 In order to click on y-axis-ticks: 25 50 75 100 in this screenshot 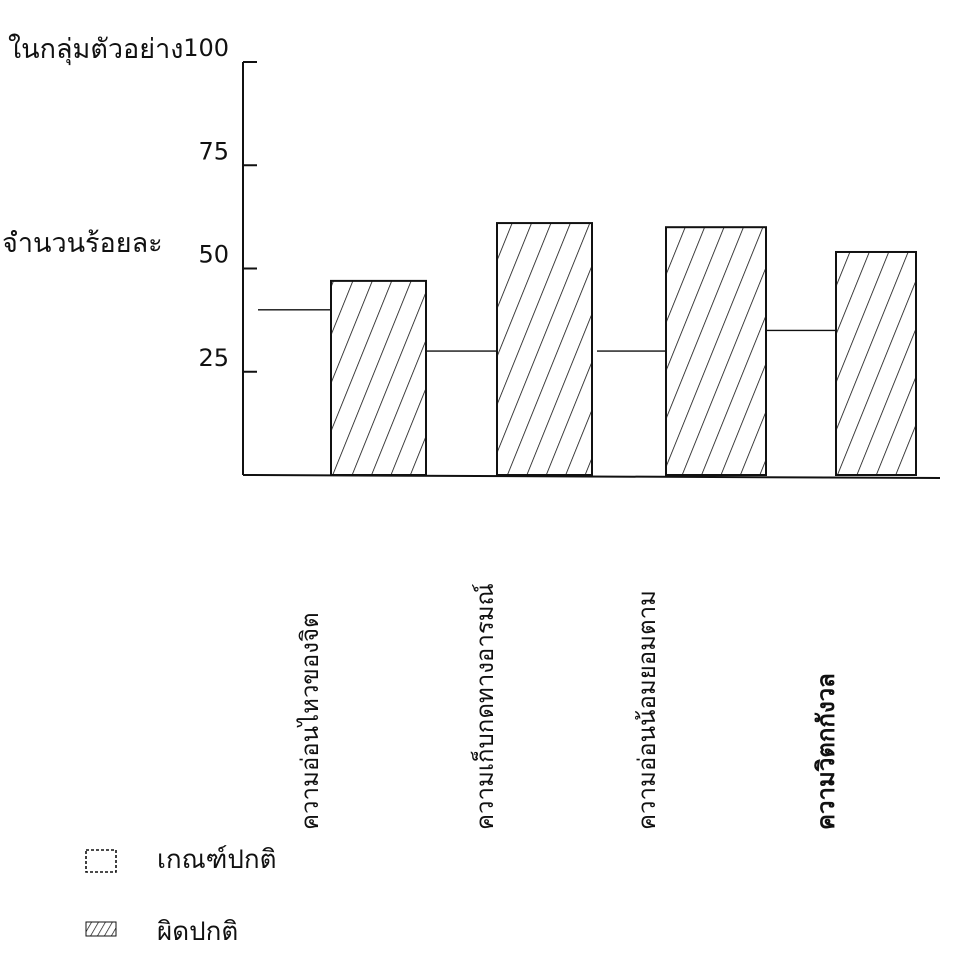, I will do `click(220, 203)`.